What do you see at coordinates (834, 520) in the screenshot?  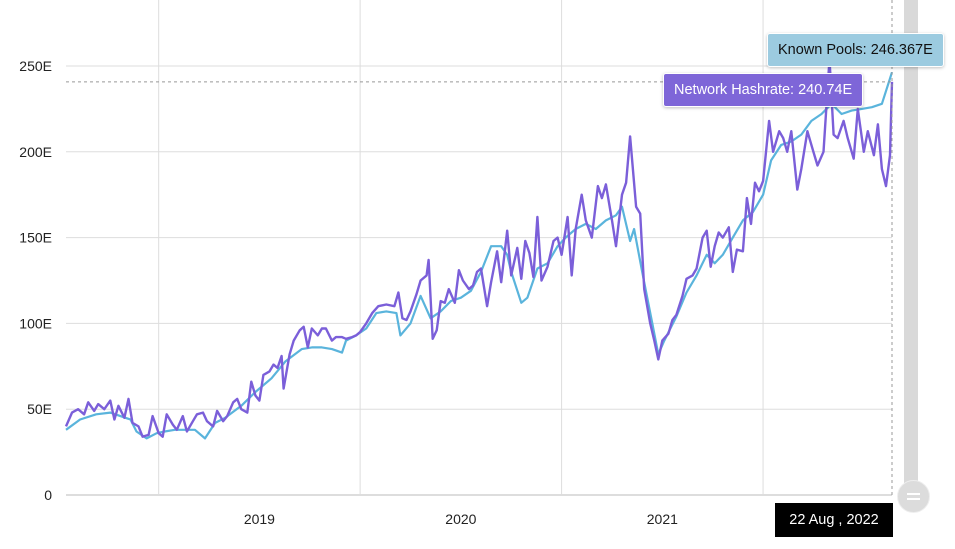 I see `tooltip-date: 22 Aug , 2022` at bounding box center [834, 520].